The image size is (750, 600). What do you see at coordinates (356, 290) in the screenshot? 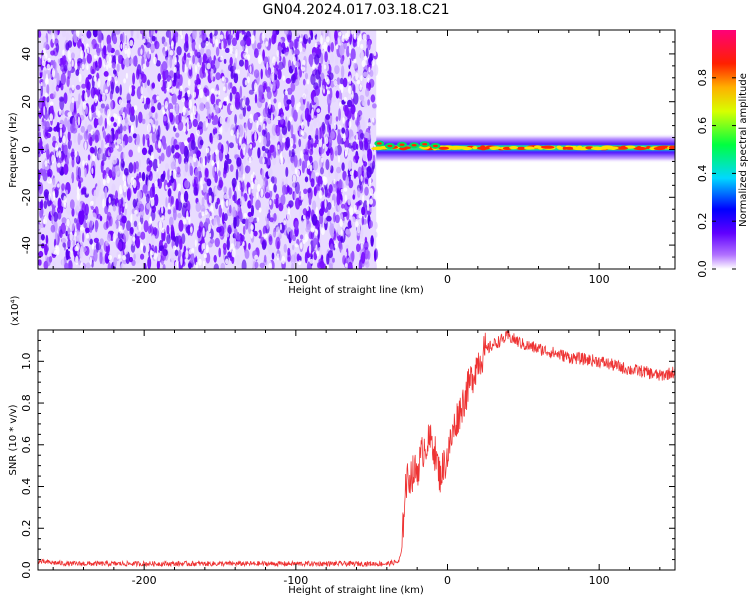
I see `spectrogram-x-axis-label: Height of straight line (km)` at bounding box center [356, 290].